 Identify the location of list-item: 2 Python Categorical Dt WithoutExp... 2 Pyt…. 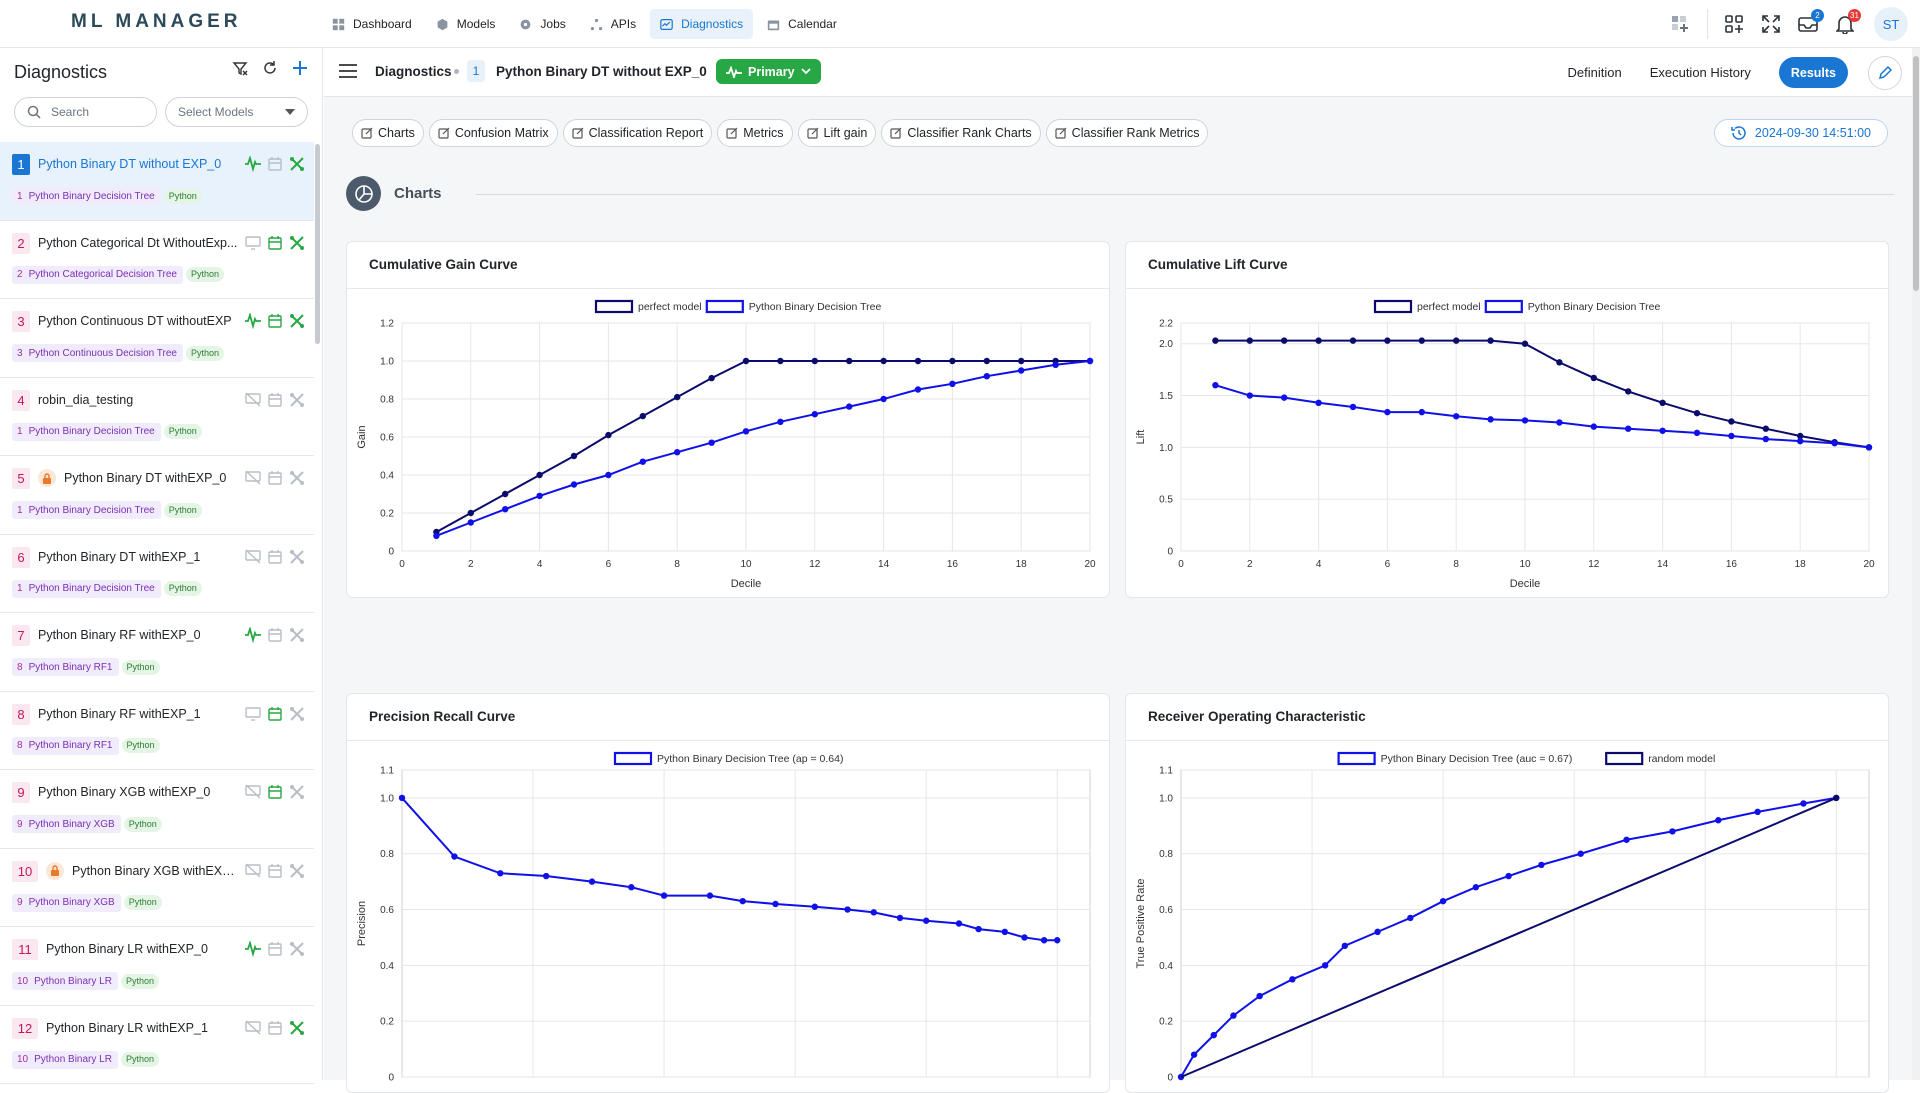
(157, 260).